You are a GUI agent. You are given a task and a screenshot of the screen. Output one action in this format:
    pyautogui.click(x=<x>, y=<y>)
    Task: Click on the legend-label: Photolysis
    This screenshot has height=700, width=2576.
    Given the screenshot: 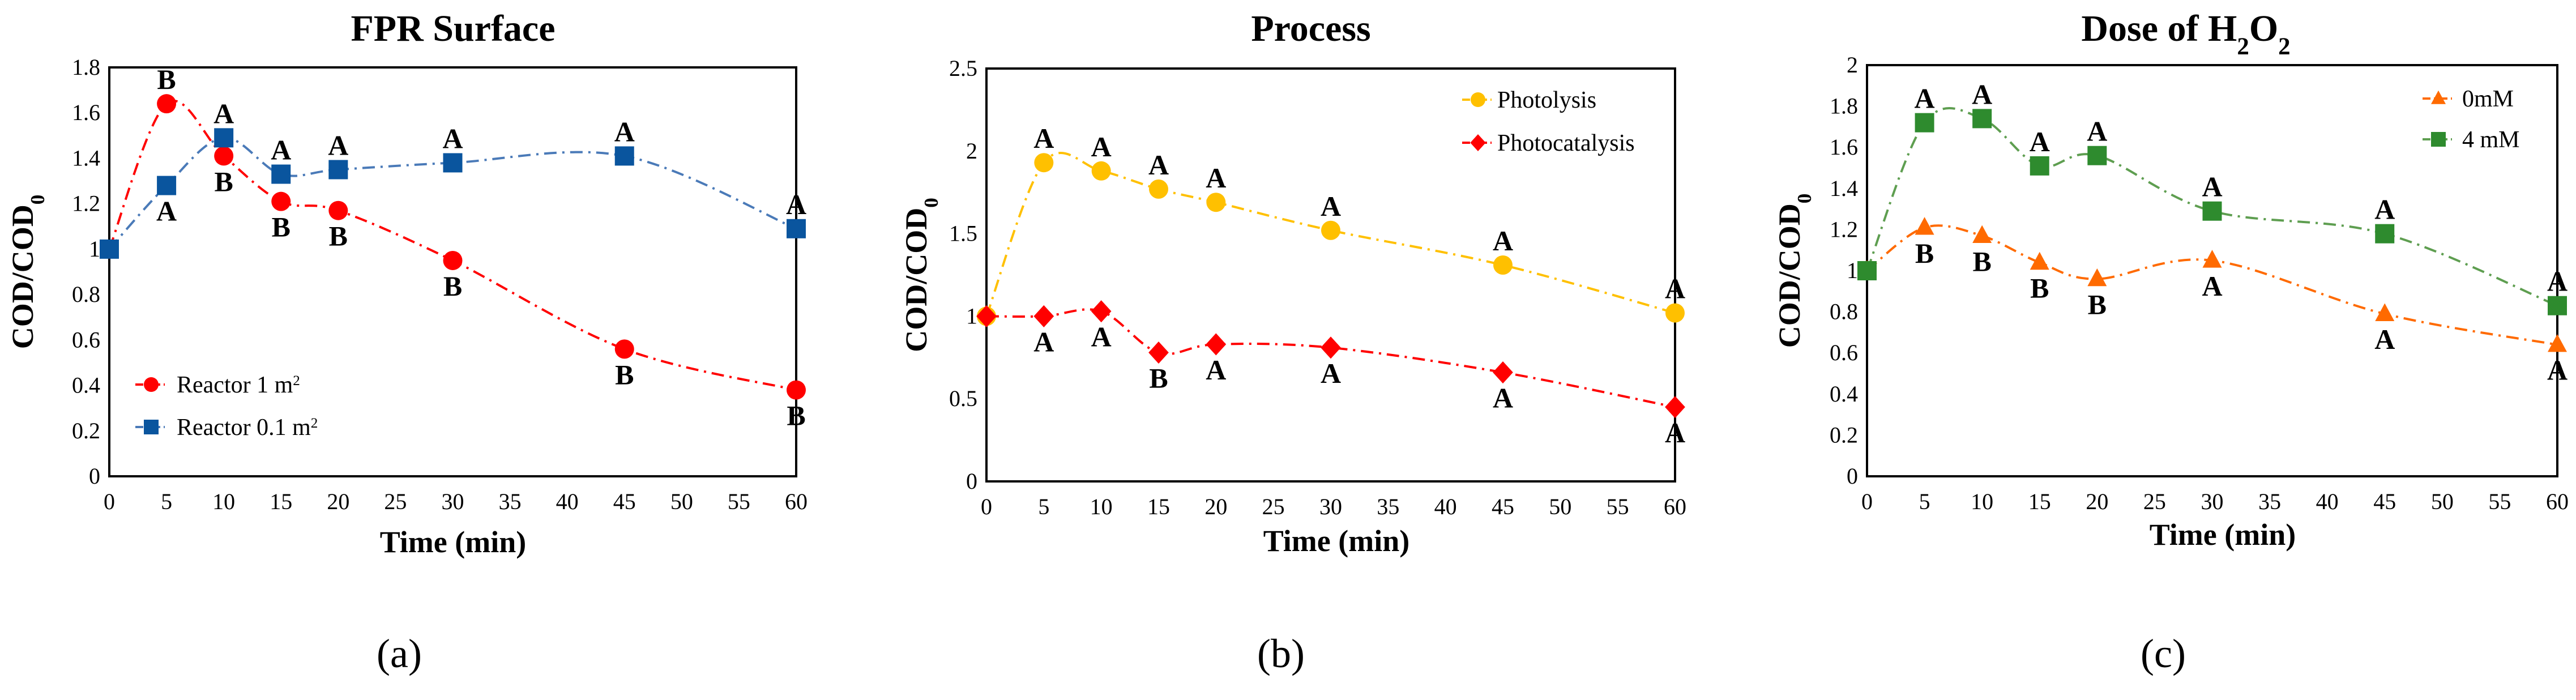 What is the action you would take?
    pyautogui.click(x=1547, y=100)
    